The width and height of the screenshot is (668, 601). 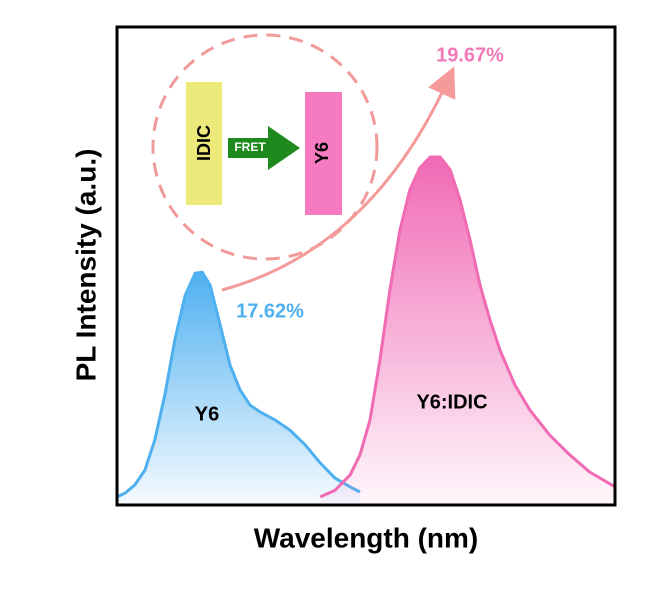 I want to click on series-label: Y6:IDIC, so click(x=451, y=402).